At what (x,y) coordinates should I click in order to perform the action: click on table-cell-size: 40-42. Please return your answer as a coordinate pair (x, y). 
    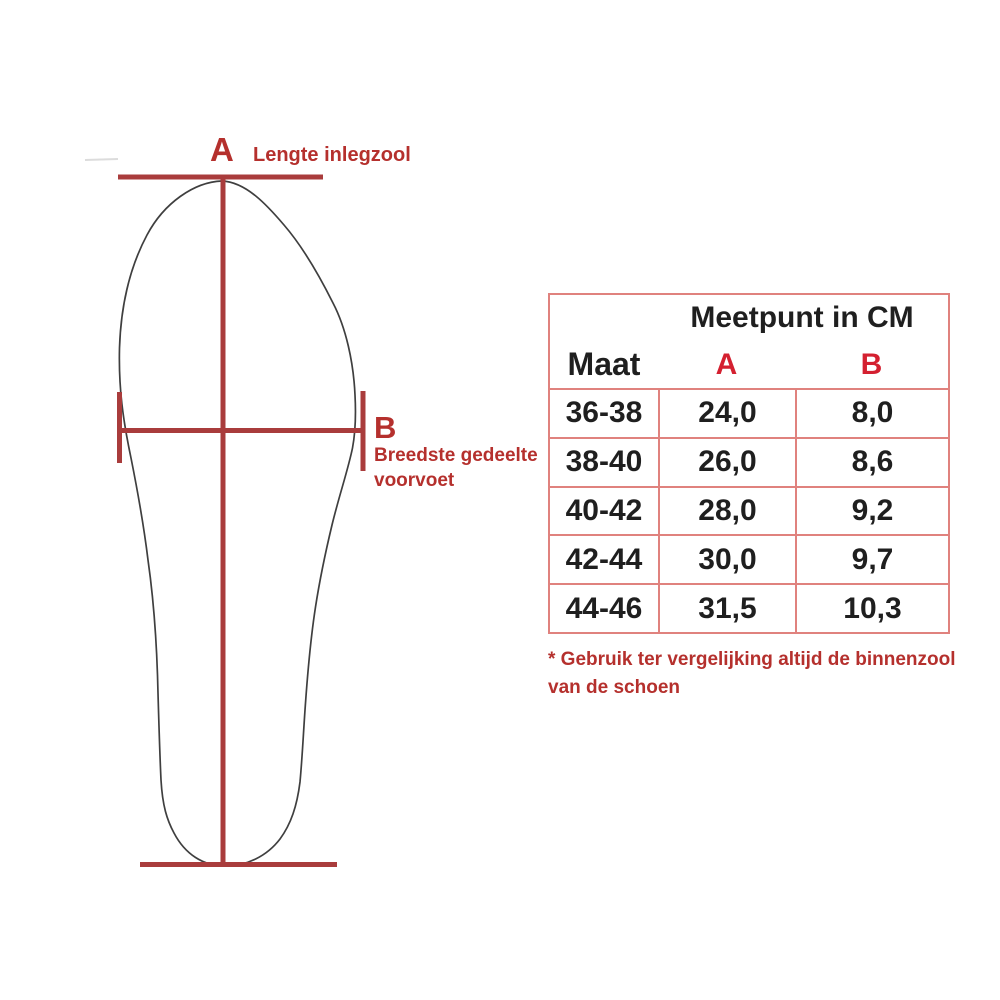
    Looking at the image, I should click on (604, 510).